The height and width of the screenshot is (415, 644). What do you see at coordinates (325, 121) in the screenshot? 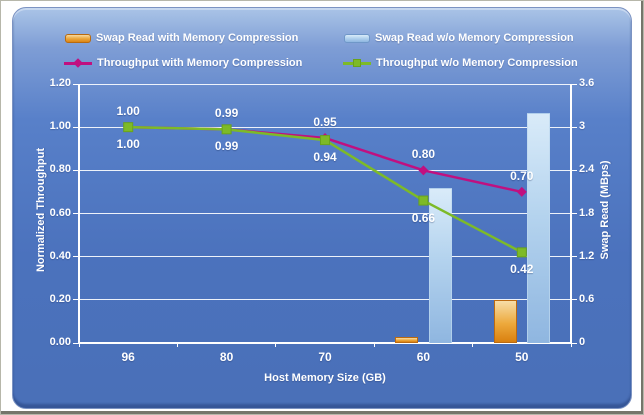
I see `data-label: 0.95` at bounding box center [325, 121].